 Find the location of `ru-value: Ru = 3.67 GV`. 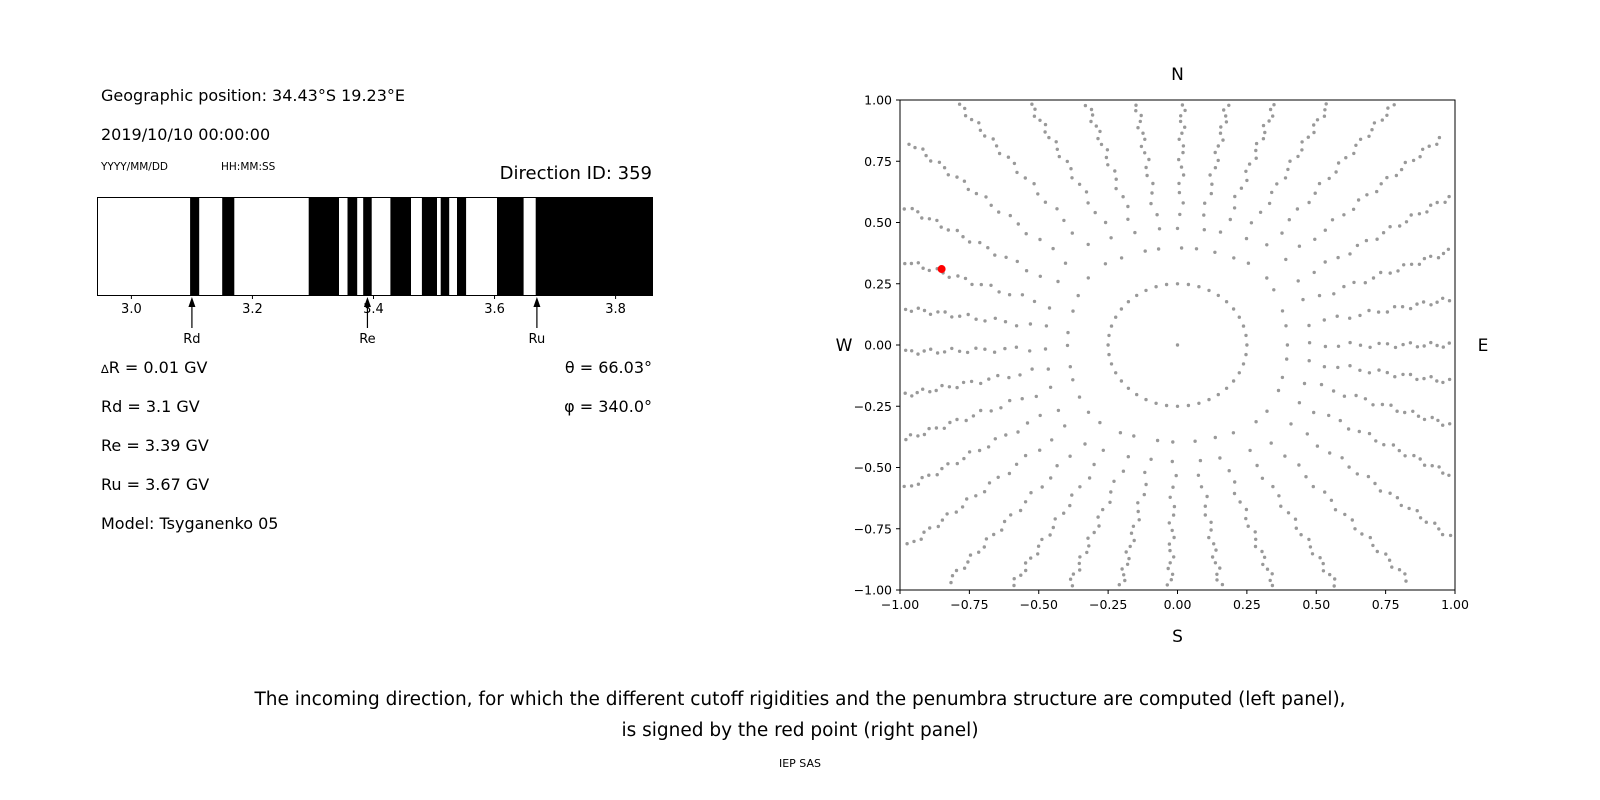

ru-value: Ru = 3.67 GV is located at coordinates (155, 484).